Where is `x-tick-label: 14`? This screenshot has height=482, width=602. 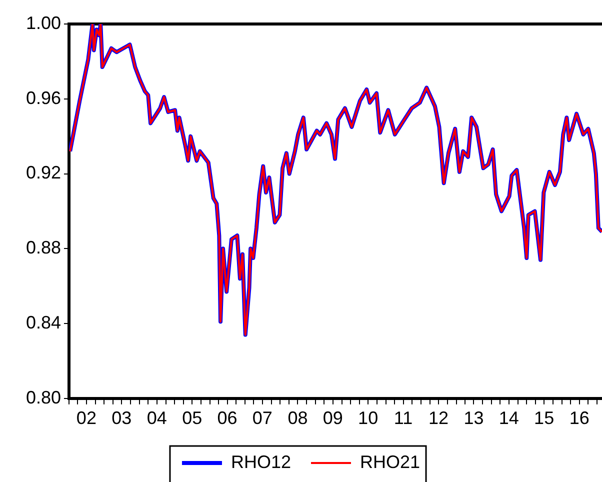 x-tick-label: 14 is located at coordinates (508, 418).